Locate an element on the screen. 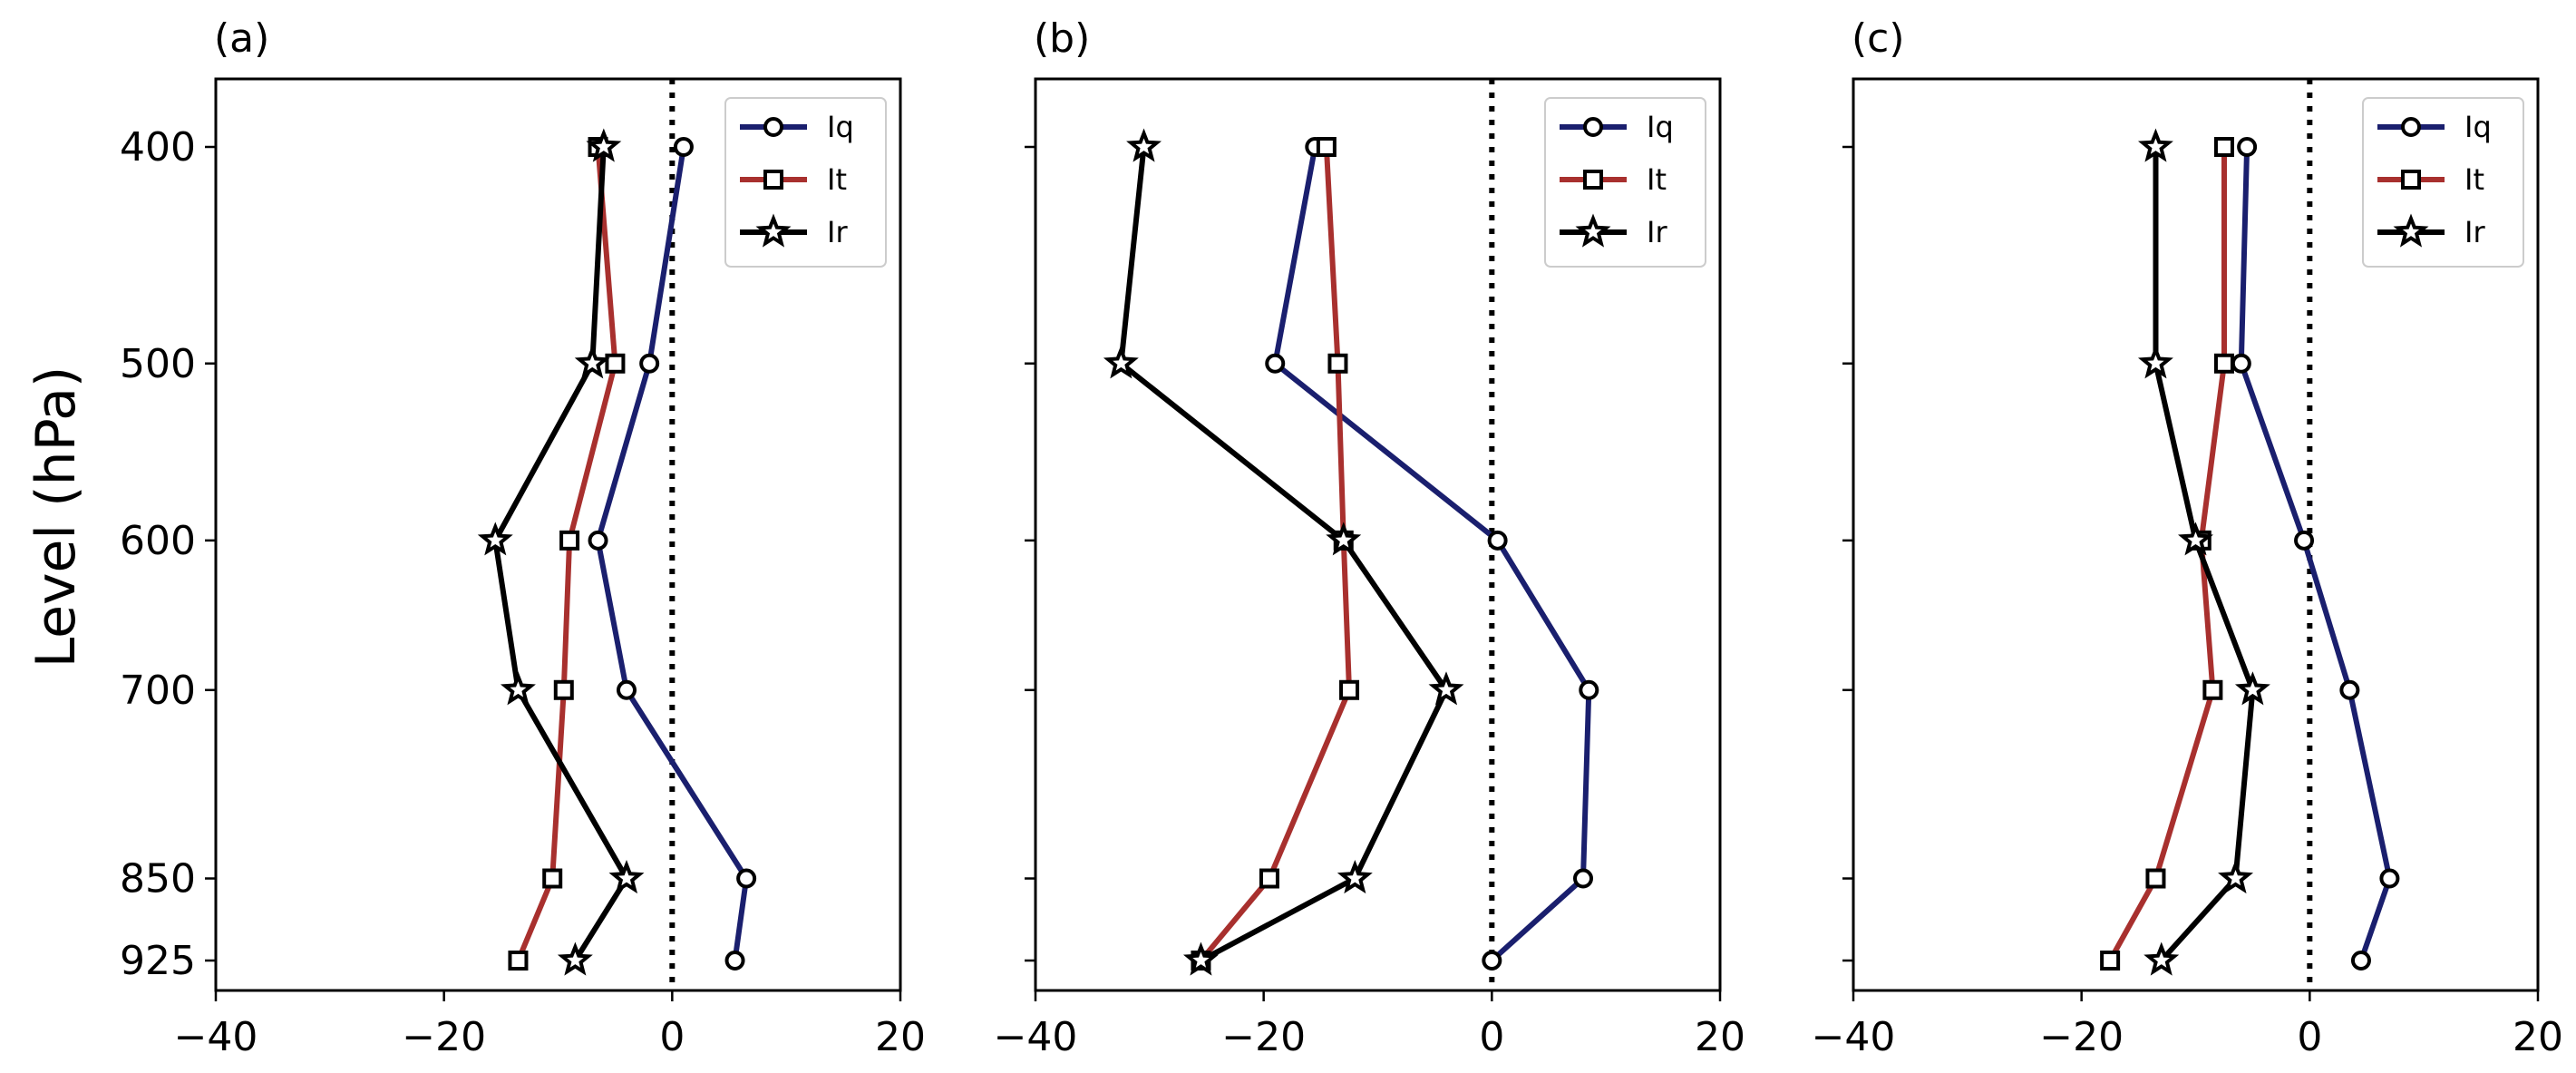 This screenshot has width=2576, height=1073. y-tick-label: 400 is located at coordinates (158, 148).